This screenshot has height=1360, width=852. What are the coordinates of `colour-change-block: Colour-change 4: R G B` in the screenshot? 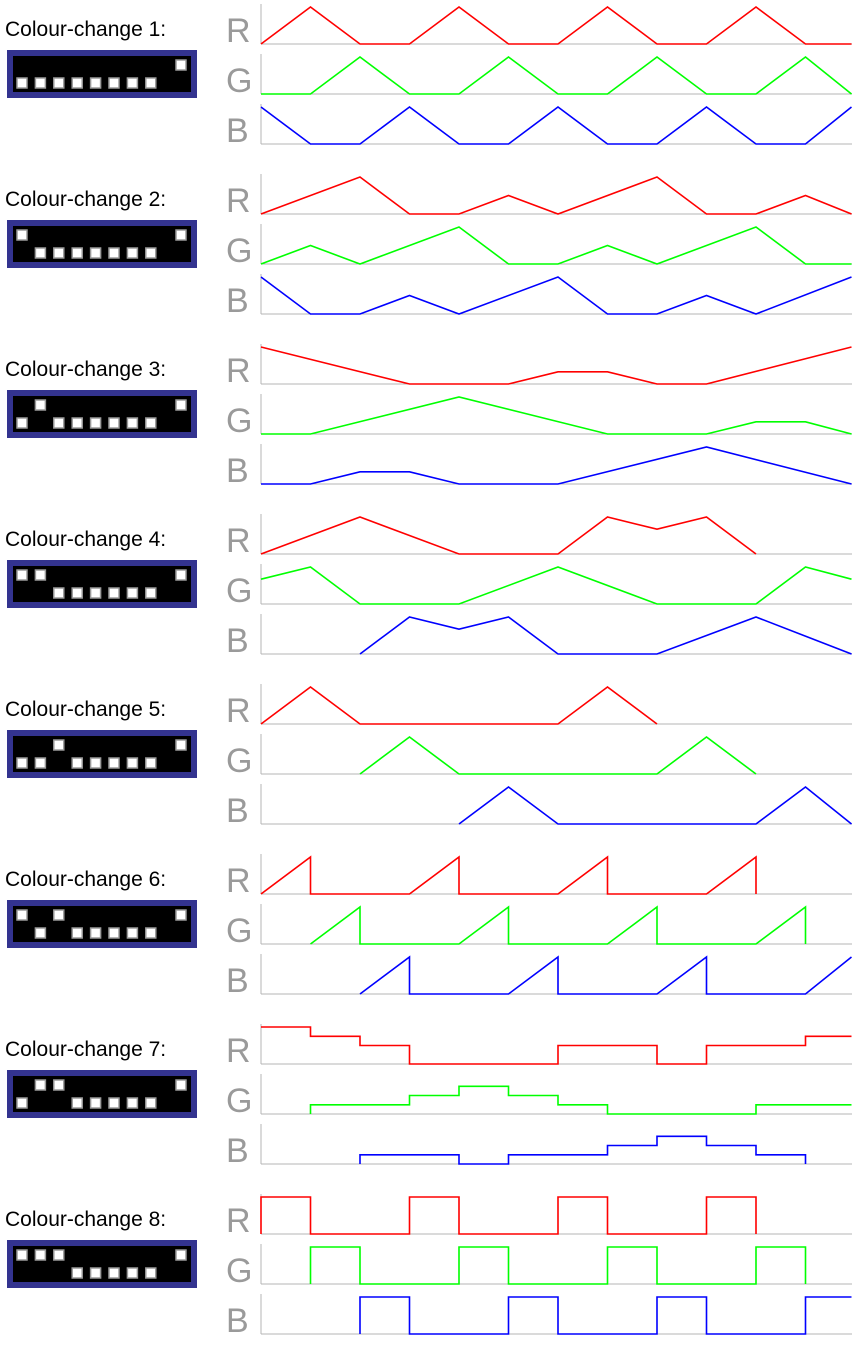 It's located at (426, 595).